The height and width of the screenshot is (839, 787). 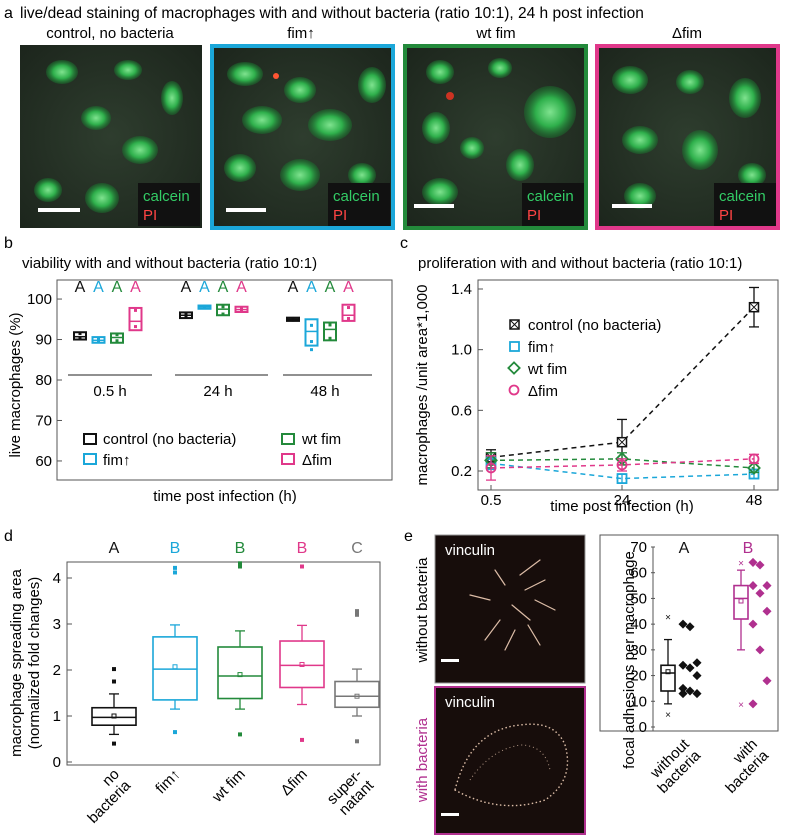 I want to click on panel-e-ytick-label: 40, so click(x=638, y=624).